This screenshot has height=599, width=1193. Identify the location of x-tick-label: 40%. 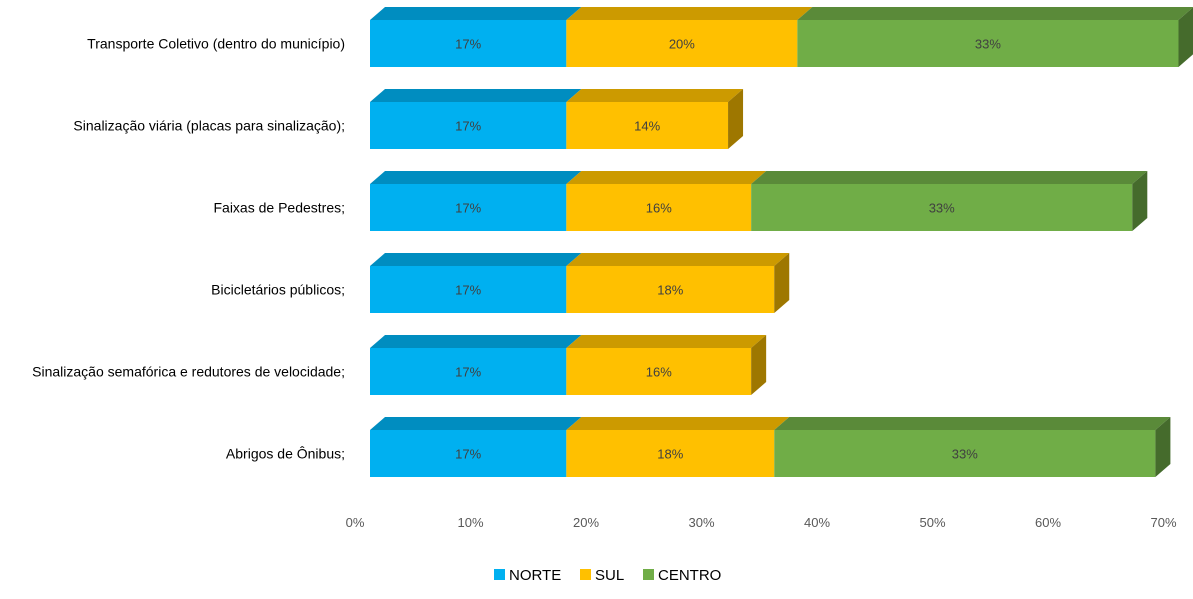
(817, 522).